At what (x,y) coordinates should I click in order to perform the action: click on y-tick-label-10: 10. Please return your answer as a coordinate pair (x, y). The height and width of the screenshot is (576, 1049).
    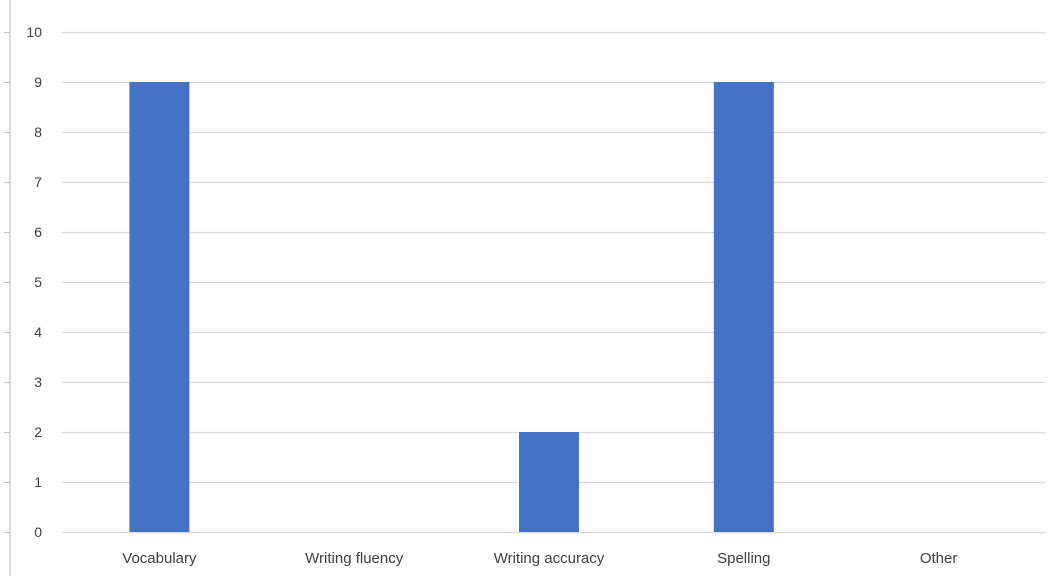
    Looking at the image, I should click on (34, 32).